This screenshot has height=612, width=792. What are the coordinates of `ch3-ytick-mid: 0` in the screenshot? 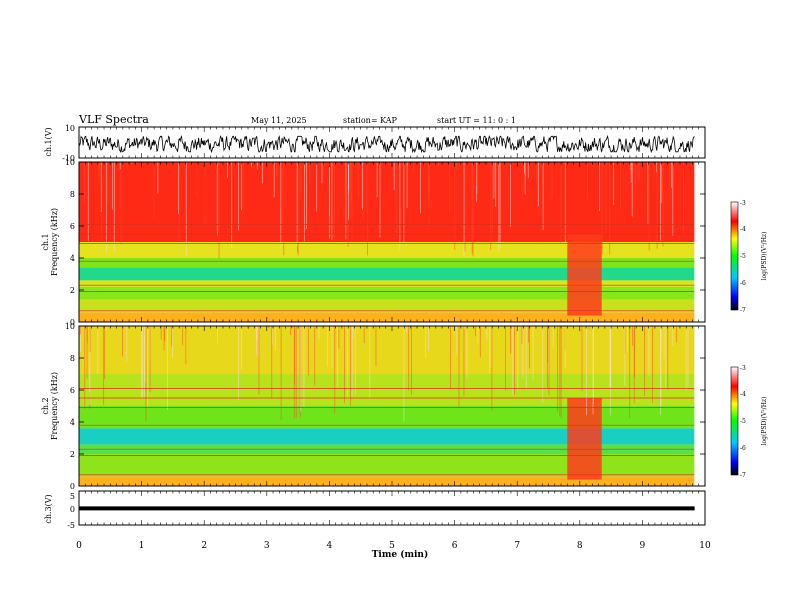 It's located at (72, 509).